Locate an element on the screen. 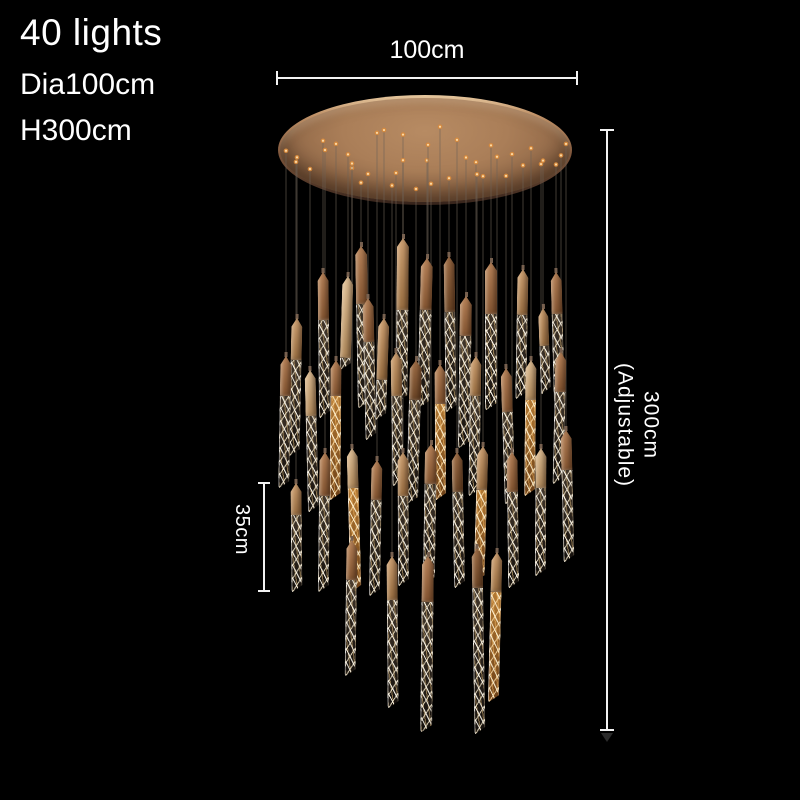  pendant-connector is located at coordinates (491, 260).